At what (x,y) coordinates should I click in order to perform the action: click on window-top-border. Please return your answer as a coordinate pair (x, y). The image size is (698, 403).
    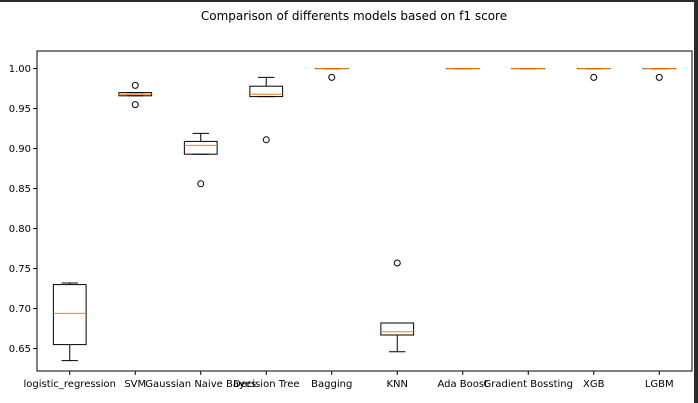
    Looking at the image, I should click on (349, 1).